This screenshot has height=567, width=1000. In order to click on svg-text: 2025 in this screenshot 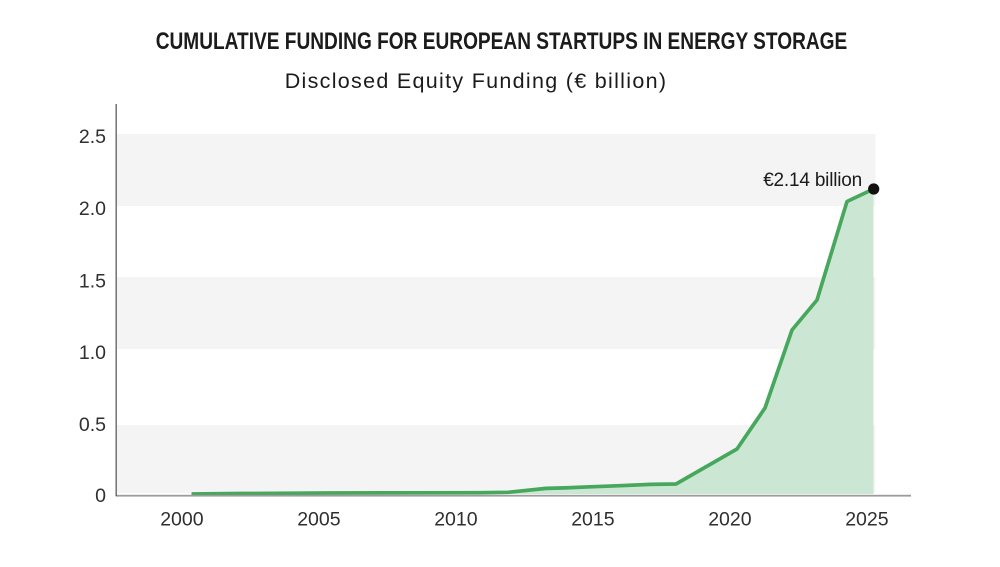, I will do `click(867, 520)`.